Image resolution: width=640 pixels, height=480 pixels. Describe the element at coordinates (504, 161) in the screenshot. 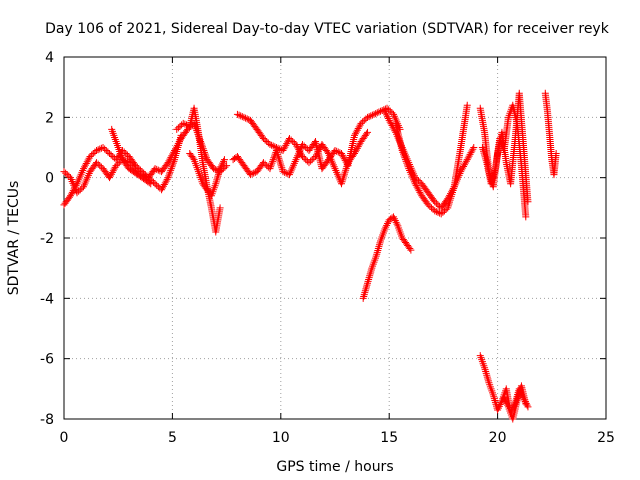

I see `series-track12` at that location.